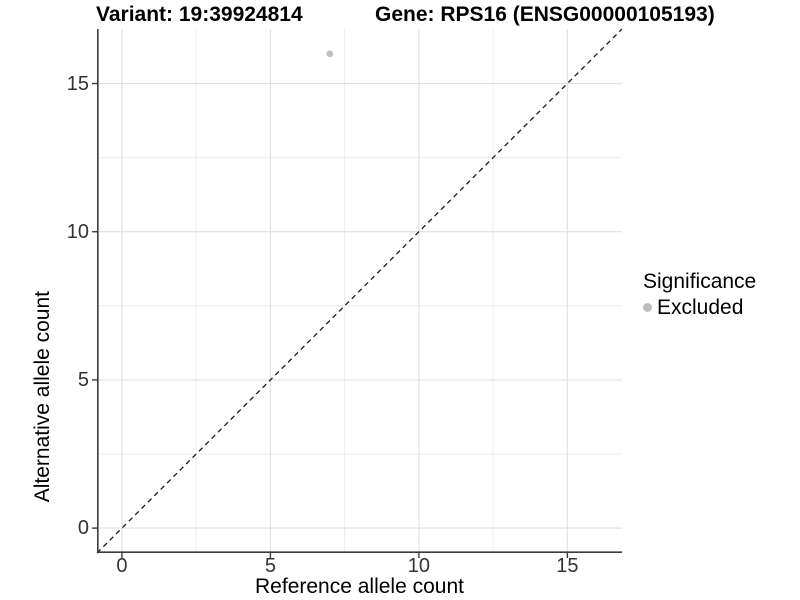 The image size is (800, 600). I want to click on legend: Significance Excluded, so click(699, 294).